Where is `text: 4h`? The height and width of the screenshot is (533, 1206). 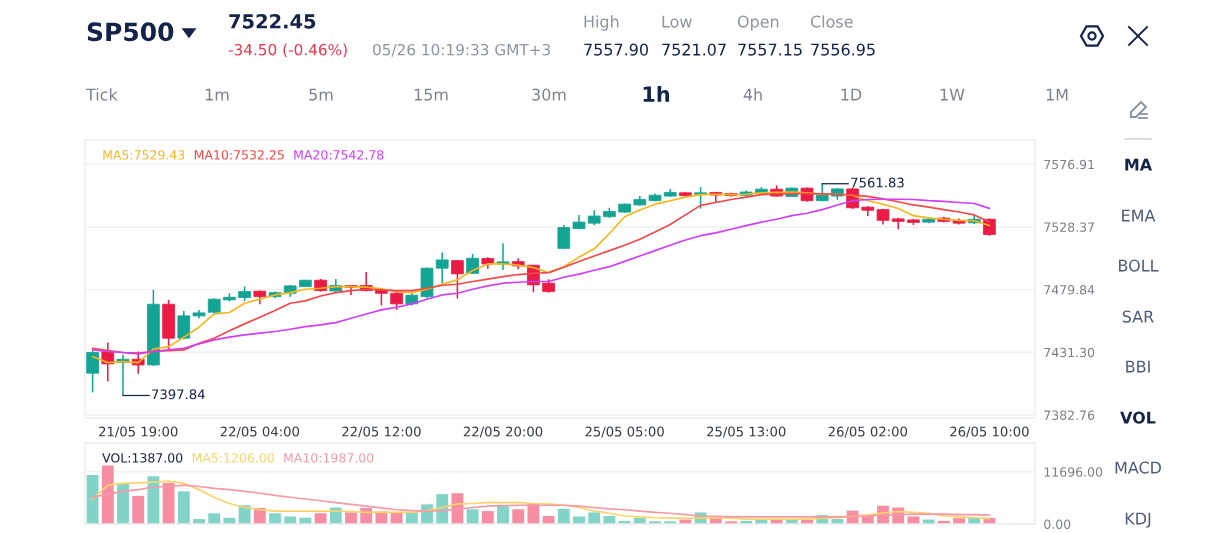 text: 4h is located at coordinates (752, 94).